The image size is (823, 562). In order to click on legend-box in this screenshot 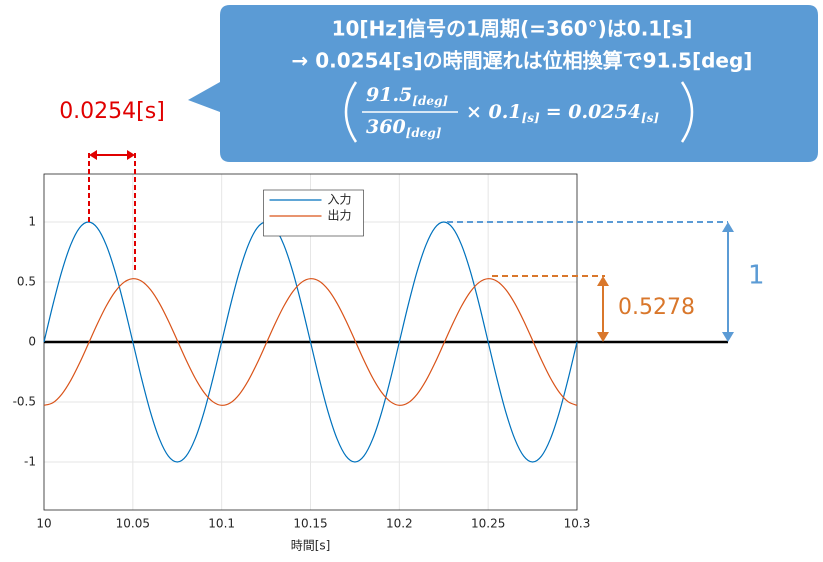, I will do `click(313, 213)`.